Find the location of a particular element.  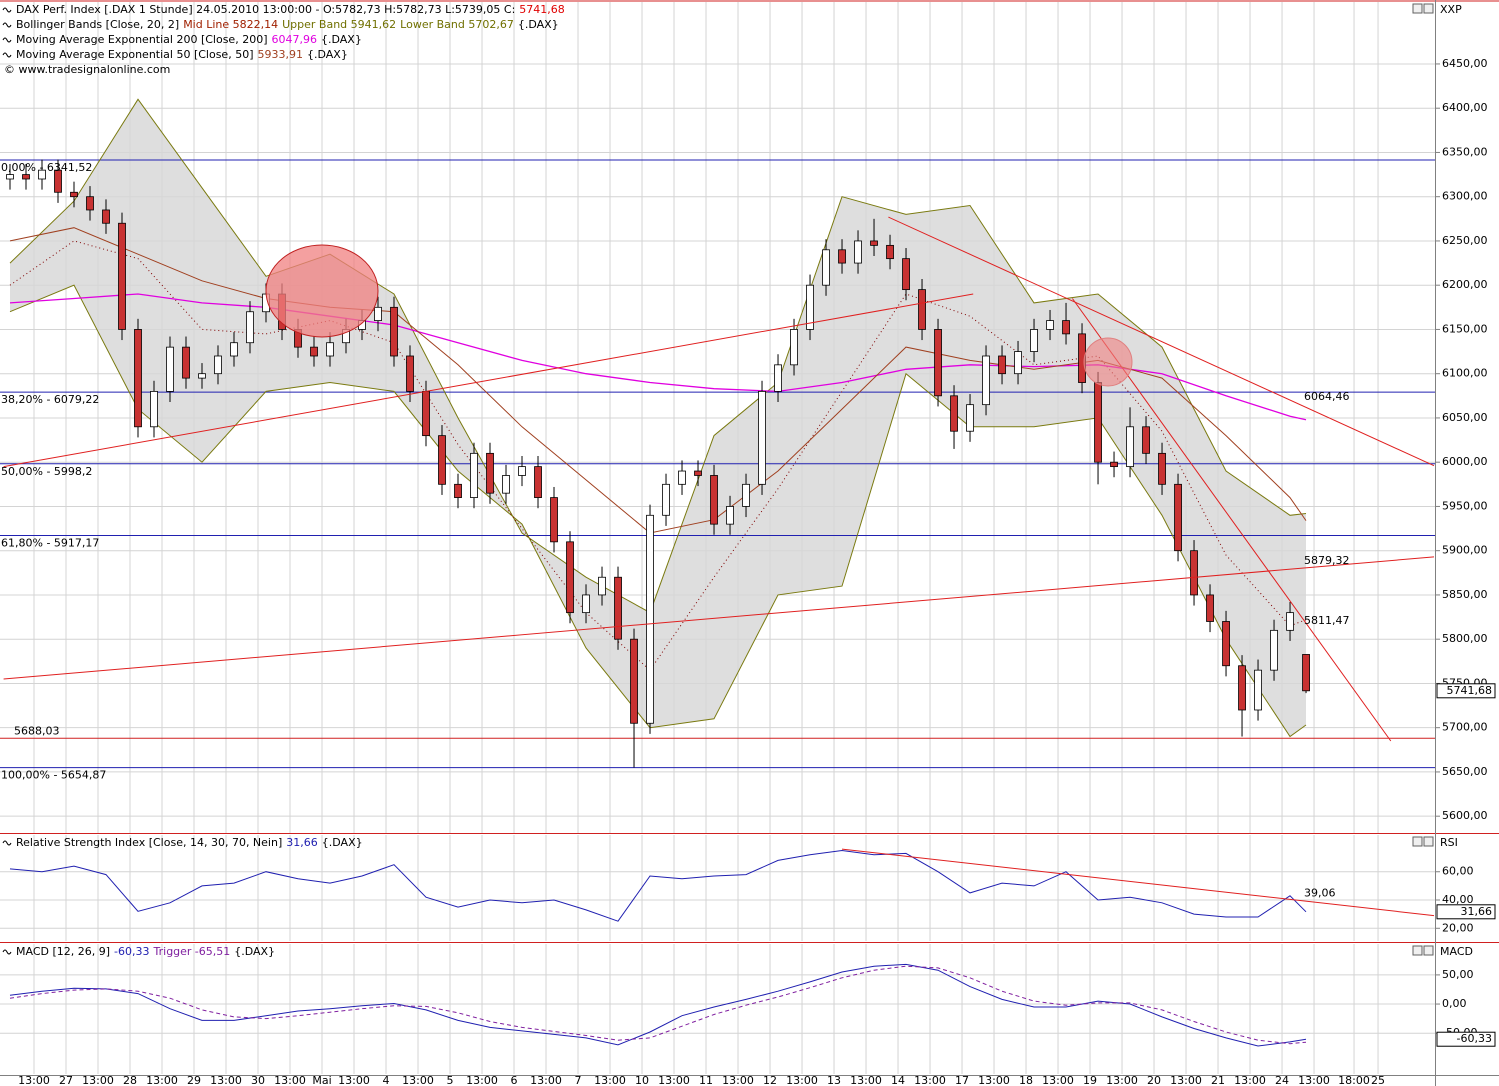

x-tick-label: 24 is located at coordinates (1282, 1080).